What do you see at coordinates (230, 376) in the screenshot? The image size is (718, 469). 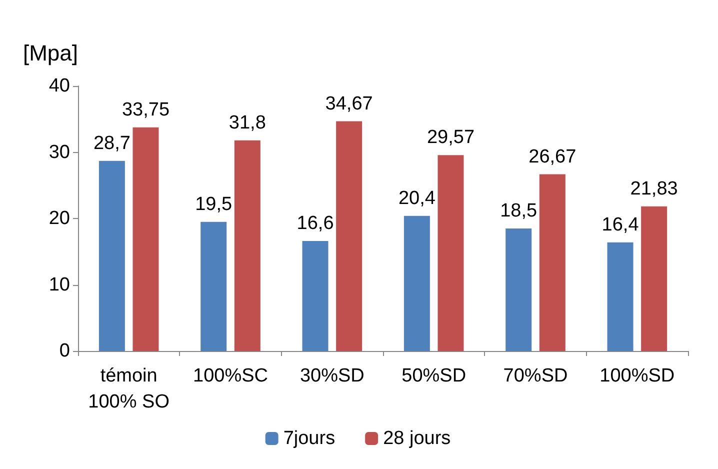 I see `x-tick-label: 100%SC` at bounding box center [230, 376].